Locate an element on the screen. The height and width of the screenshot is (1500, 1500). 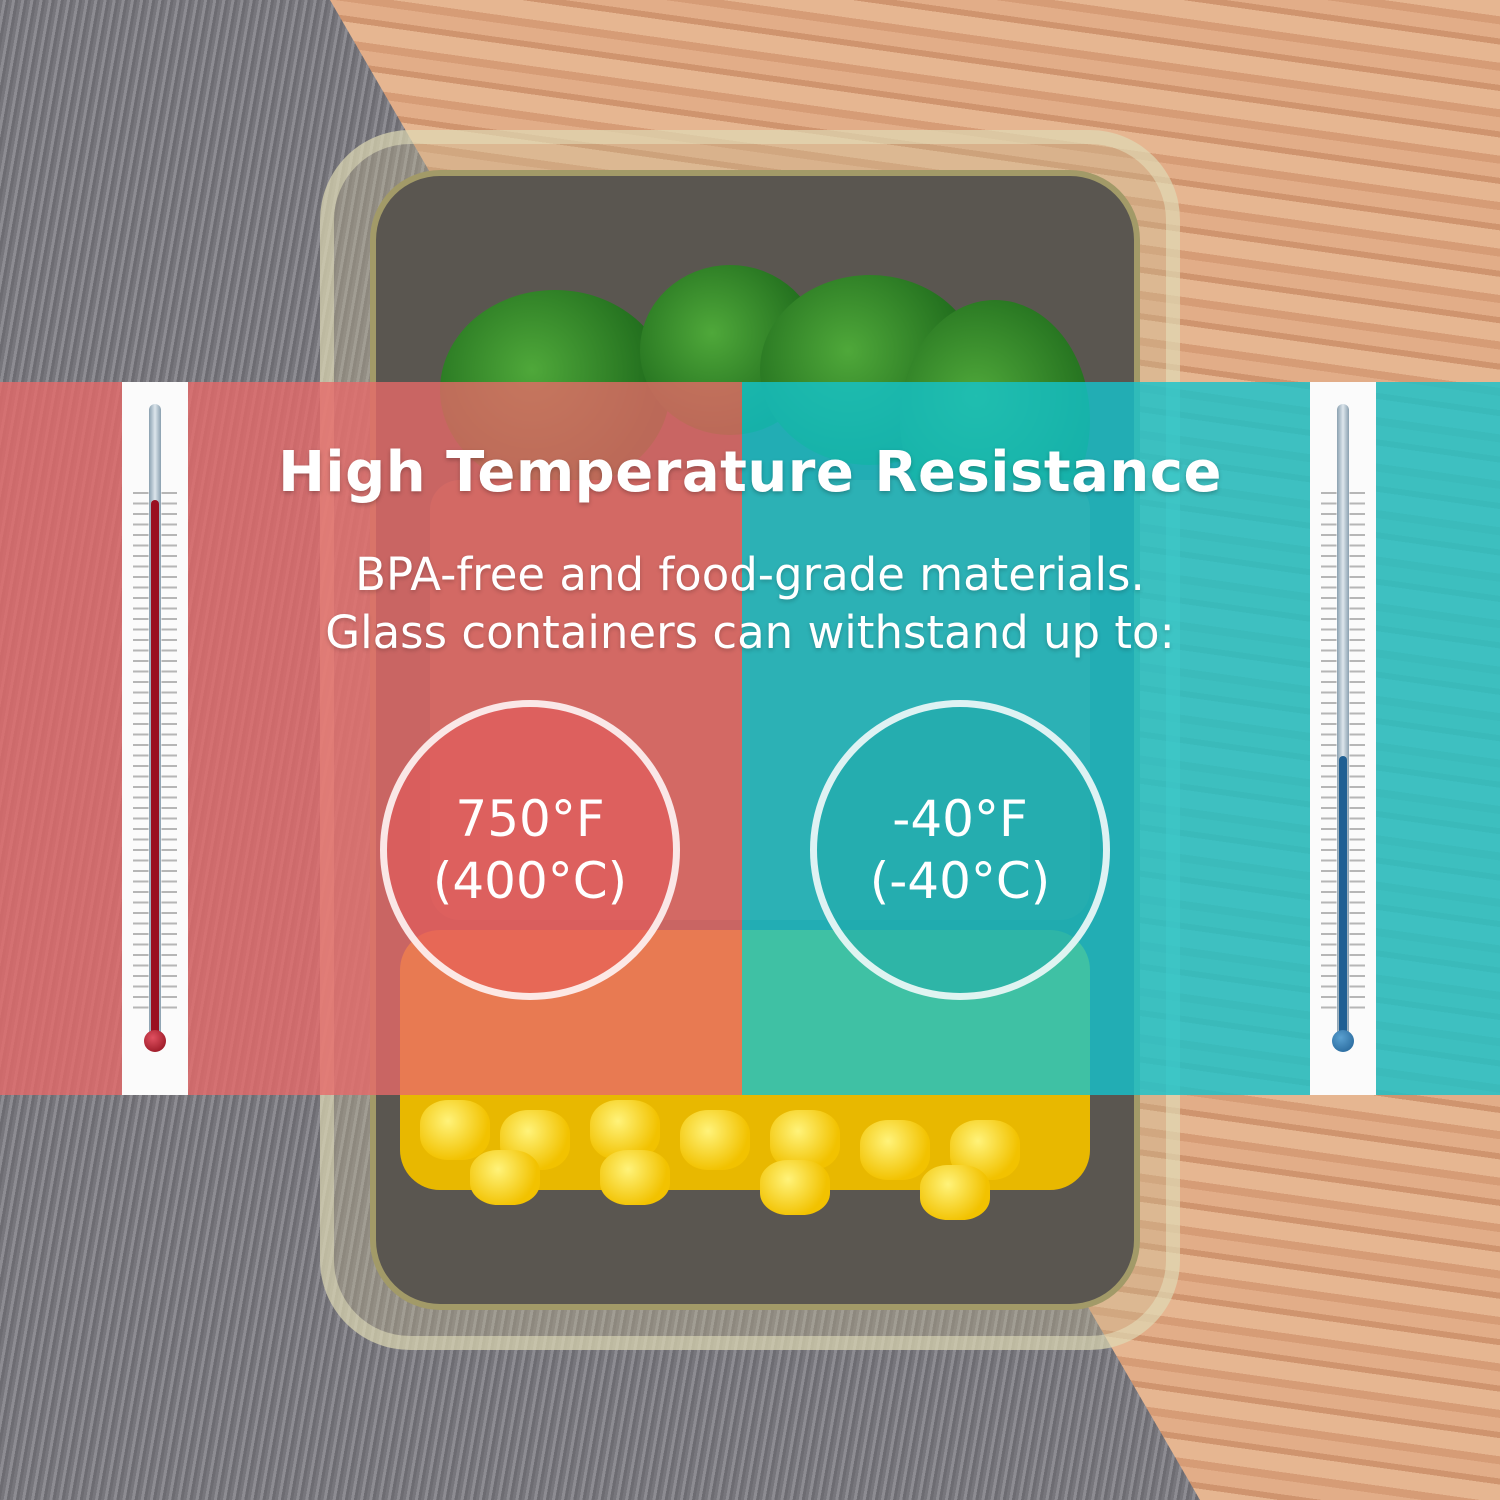
headline-line-1: BPA-free and food-grade materials. is located at coordinates (750, 574).